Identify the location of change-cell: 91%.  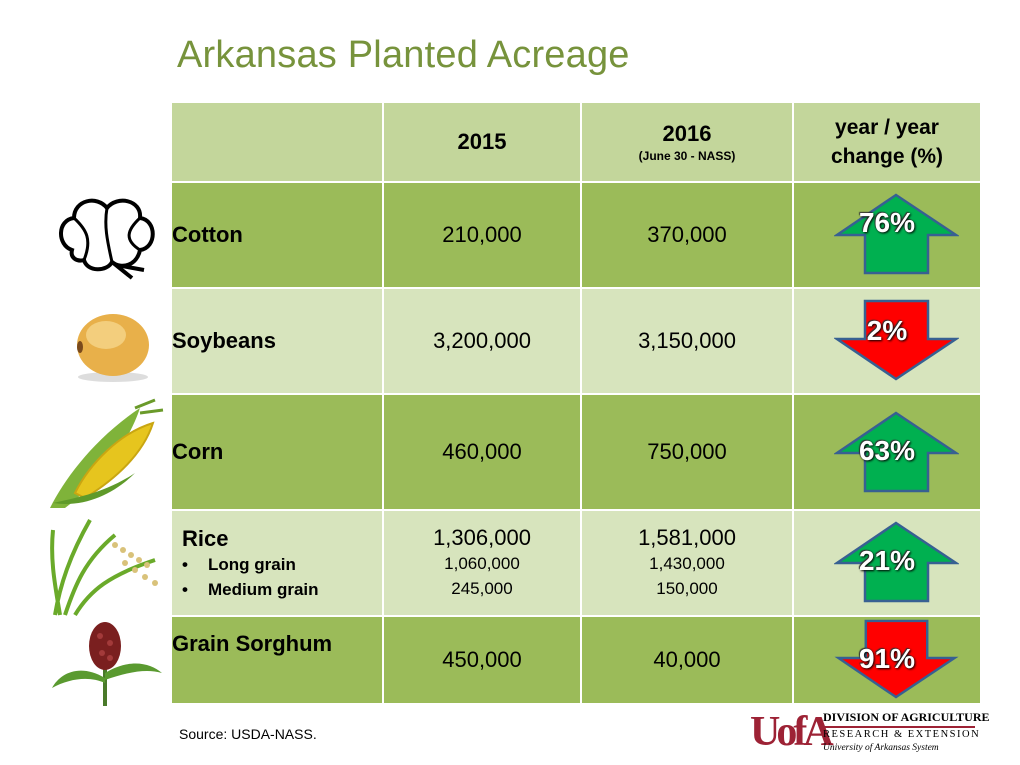
(887, 660).